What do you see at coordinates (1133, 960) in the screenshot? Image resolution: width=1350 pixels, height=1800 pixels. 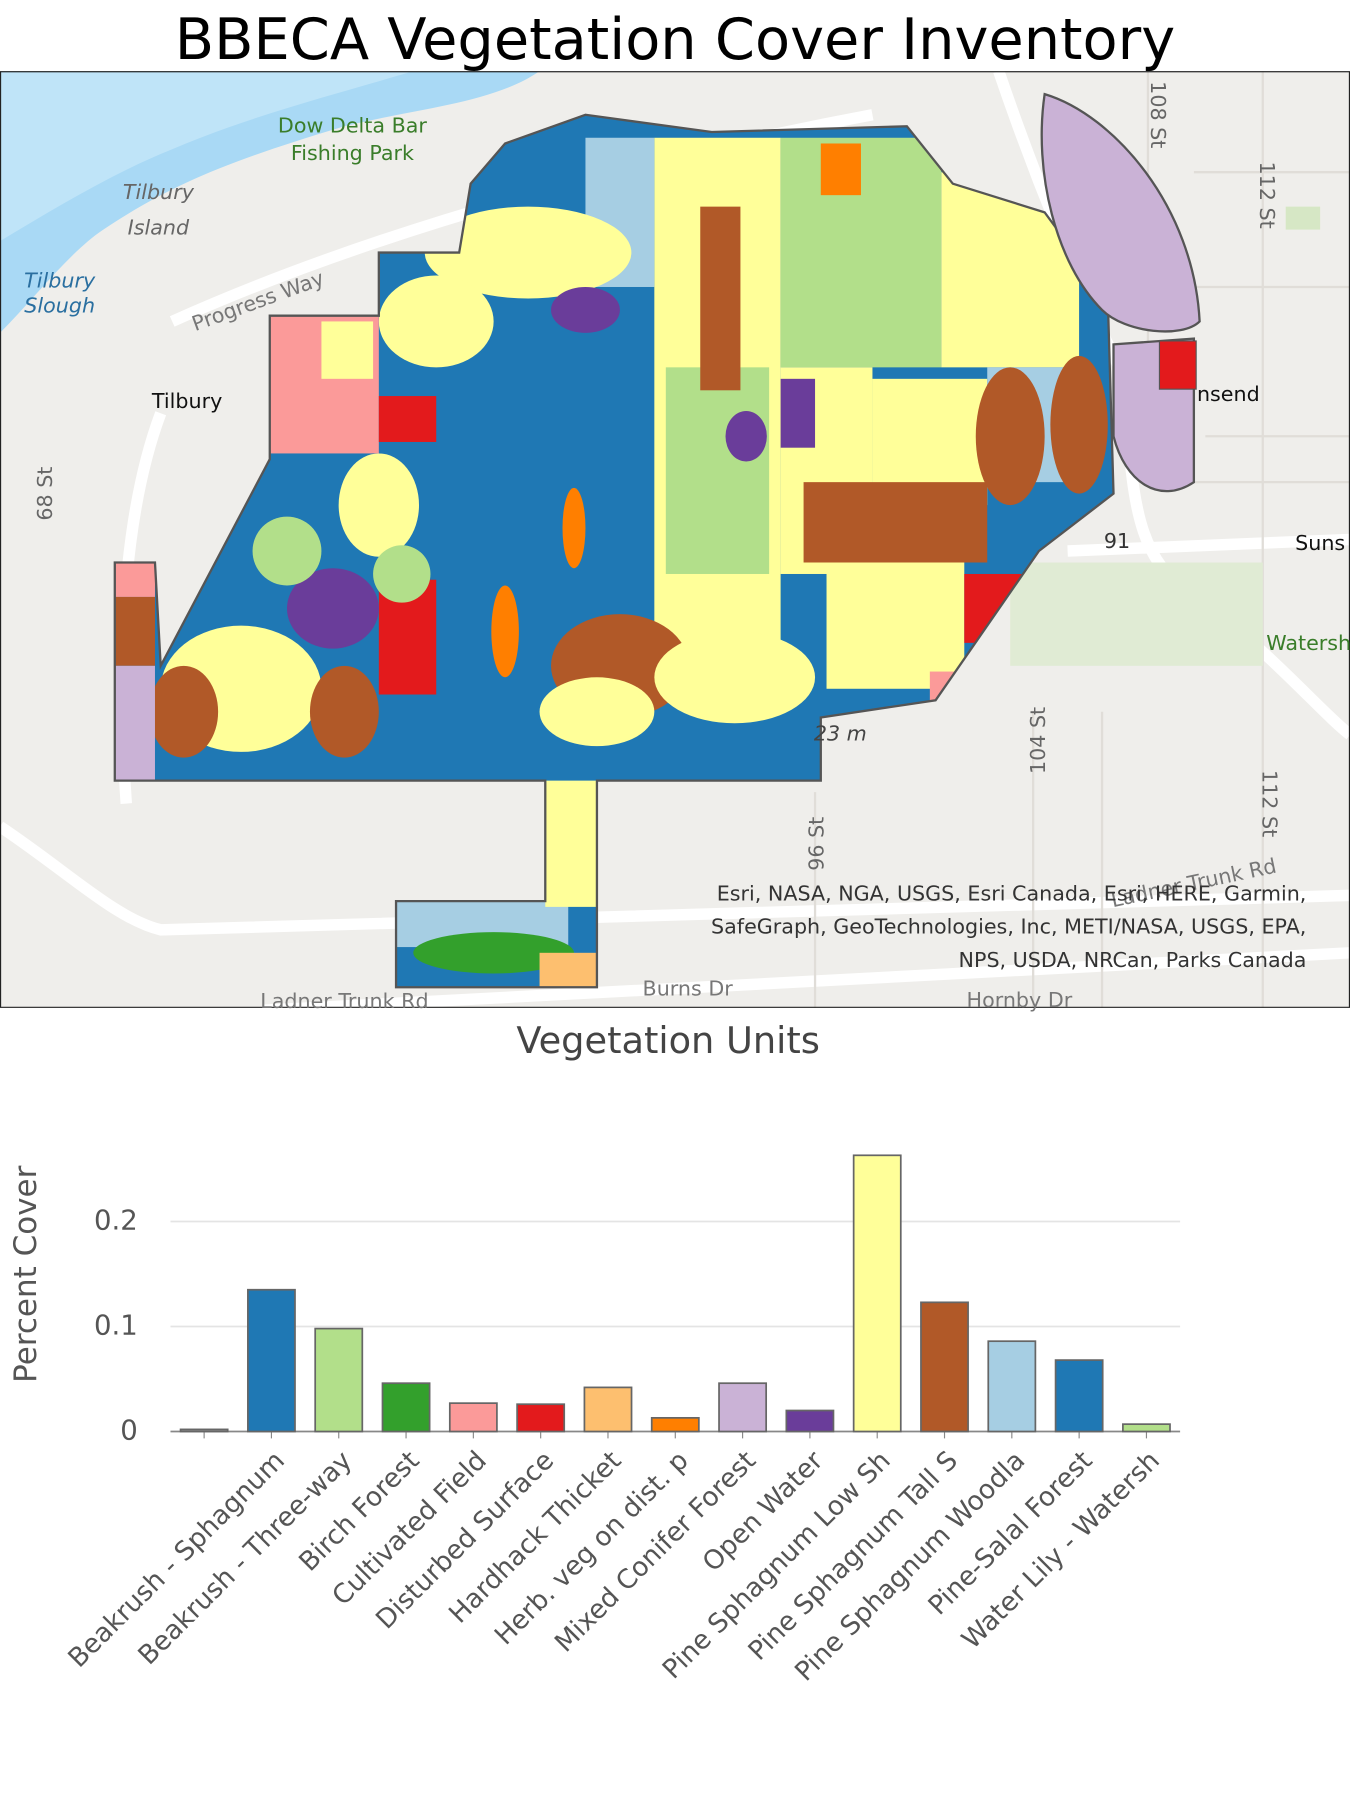 I see `attribution: NPS, USDA, NRCan, Parks Canada` at bounding box center [1133, 960].